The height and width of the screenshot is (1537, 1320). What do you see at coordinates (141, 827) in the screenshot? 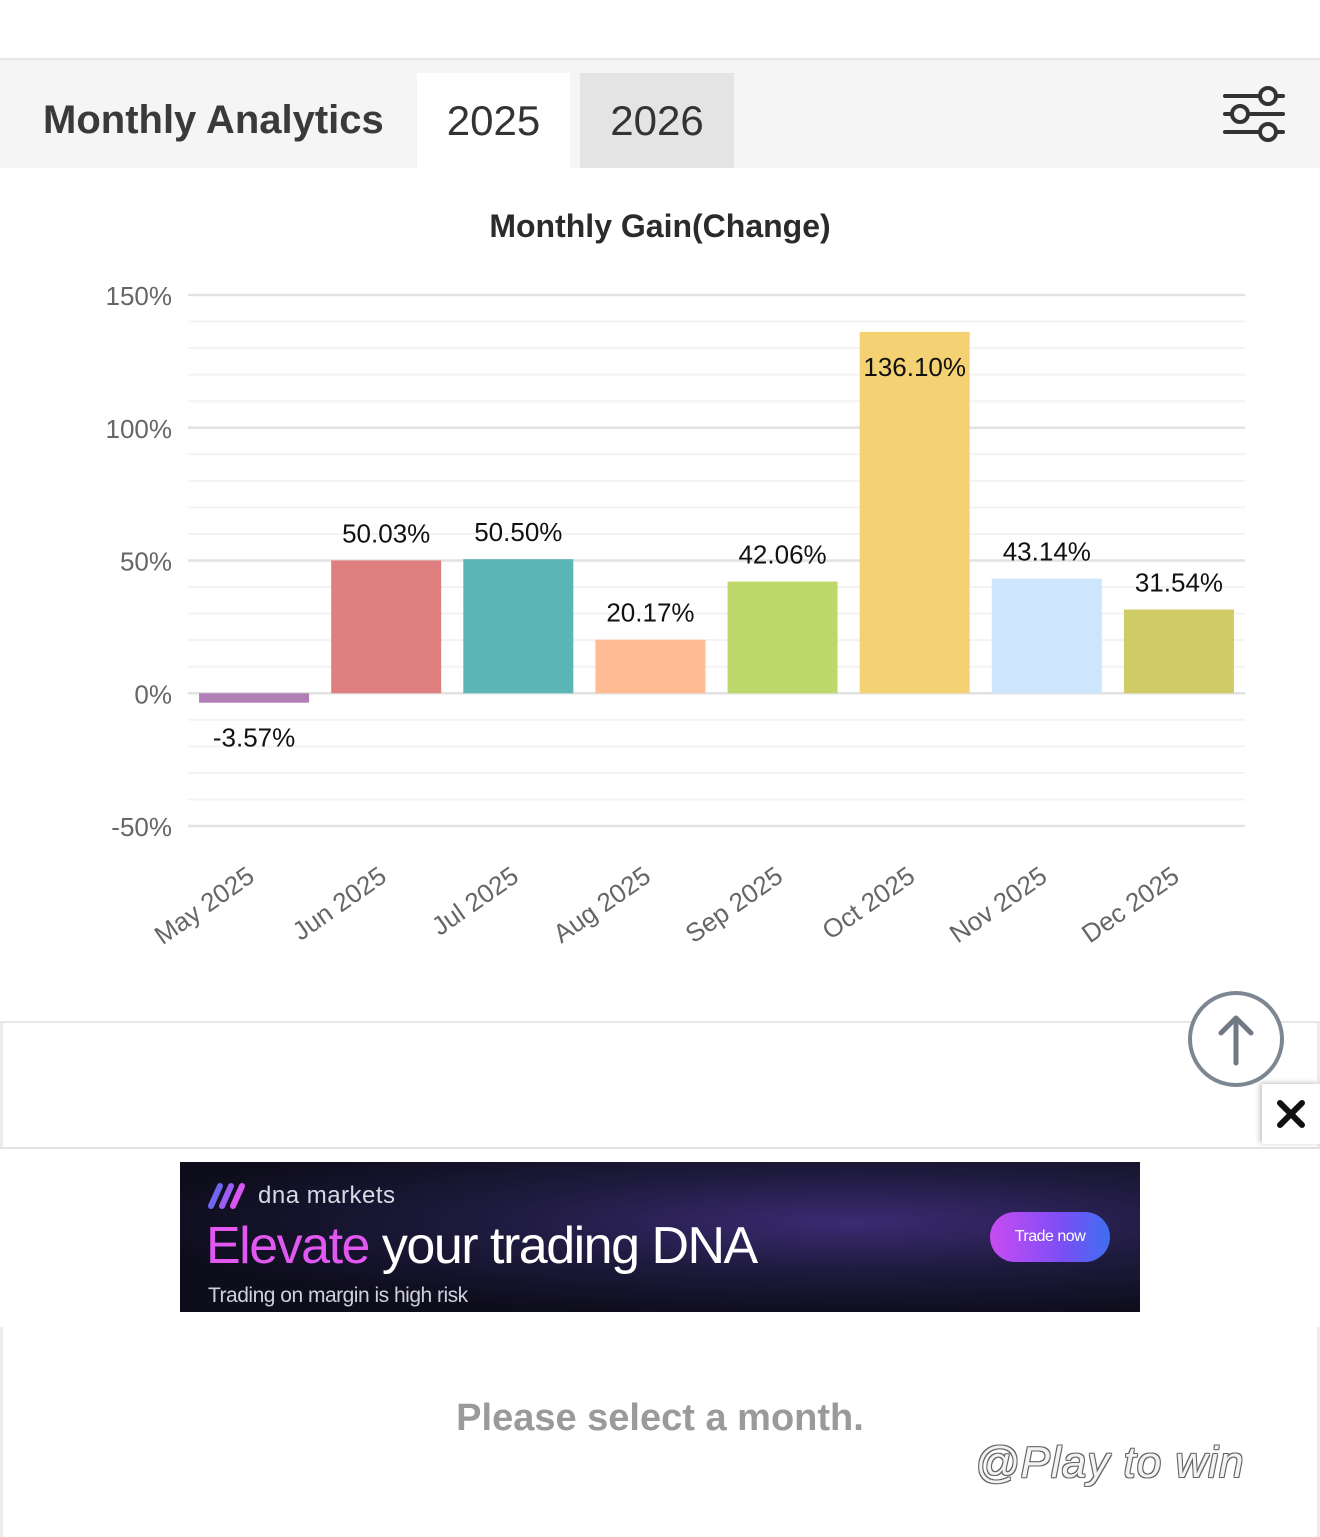
I see `y-tick-label: -50%` at bounding box center [141, 827].